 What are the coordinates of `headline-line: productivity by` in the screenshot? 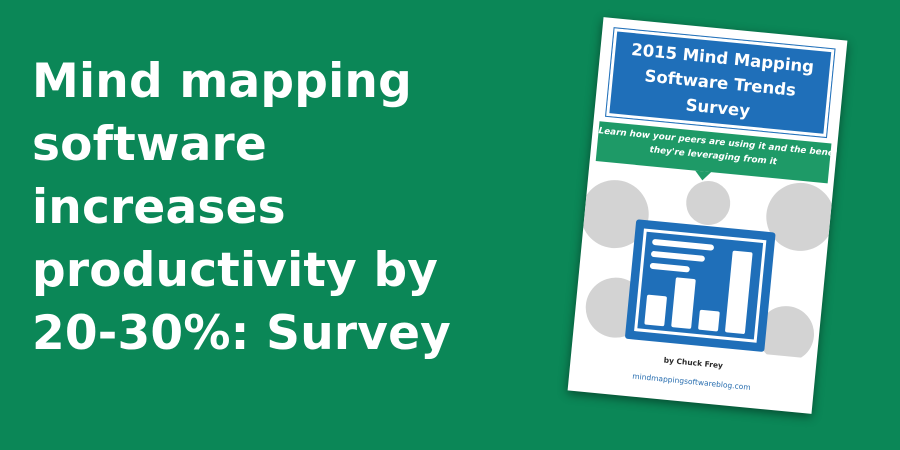 It's located at (235, 270).